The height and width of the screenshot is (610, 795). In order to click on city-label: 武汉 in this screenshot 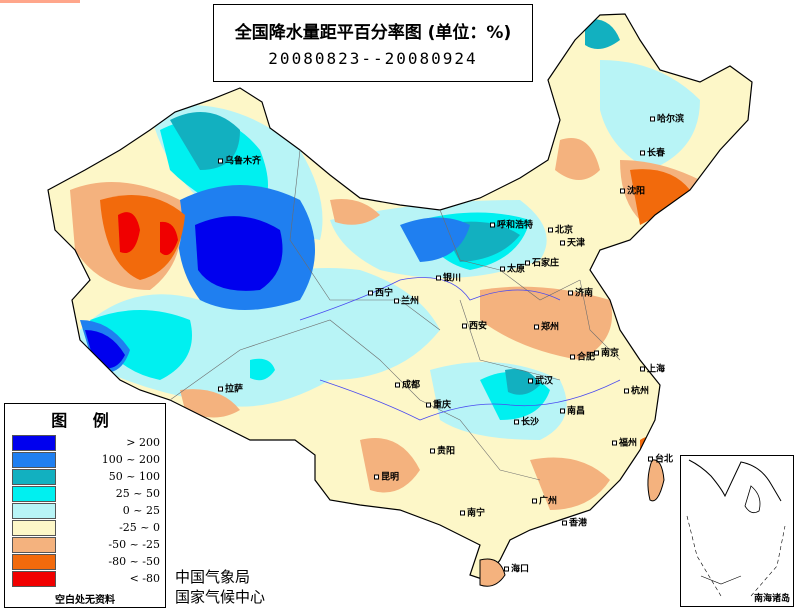, I will do `click(540, 380)`.